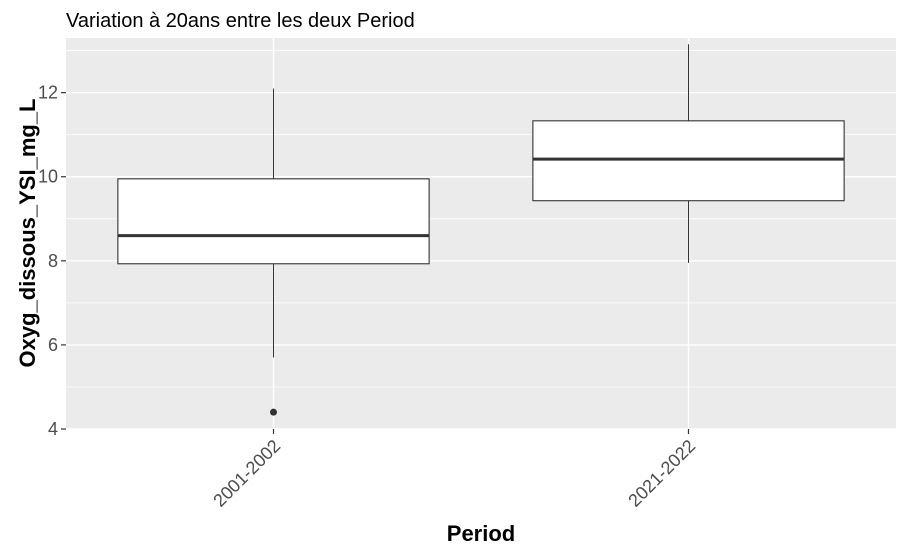 This screenshot has height=556, width=906. I want to click on y-axis: 4 6 8 10 12, so click(52, 261).